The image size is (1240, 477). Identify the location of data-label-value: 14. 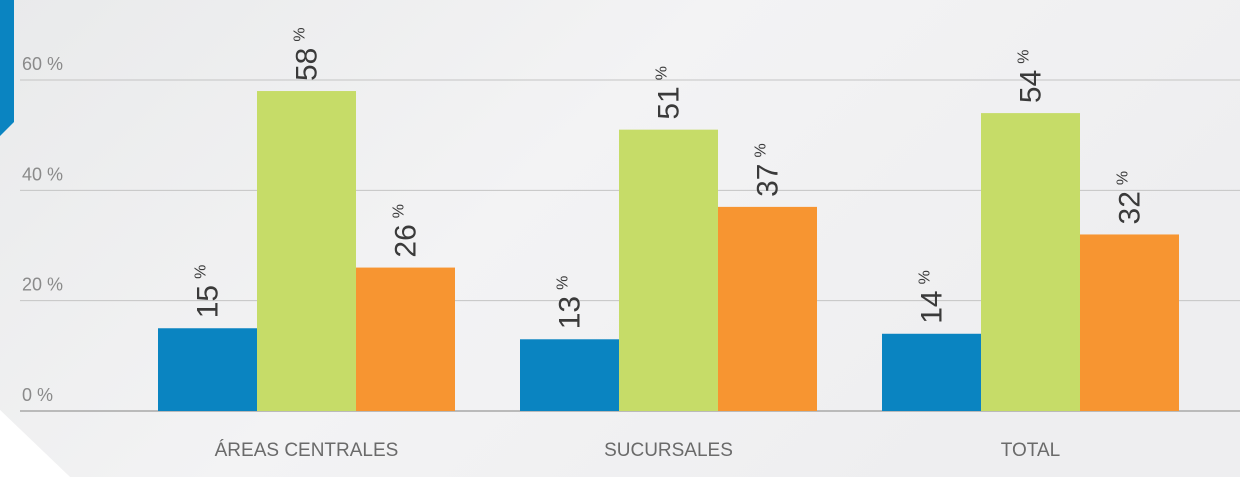
(932, 306).